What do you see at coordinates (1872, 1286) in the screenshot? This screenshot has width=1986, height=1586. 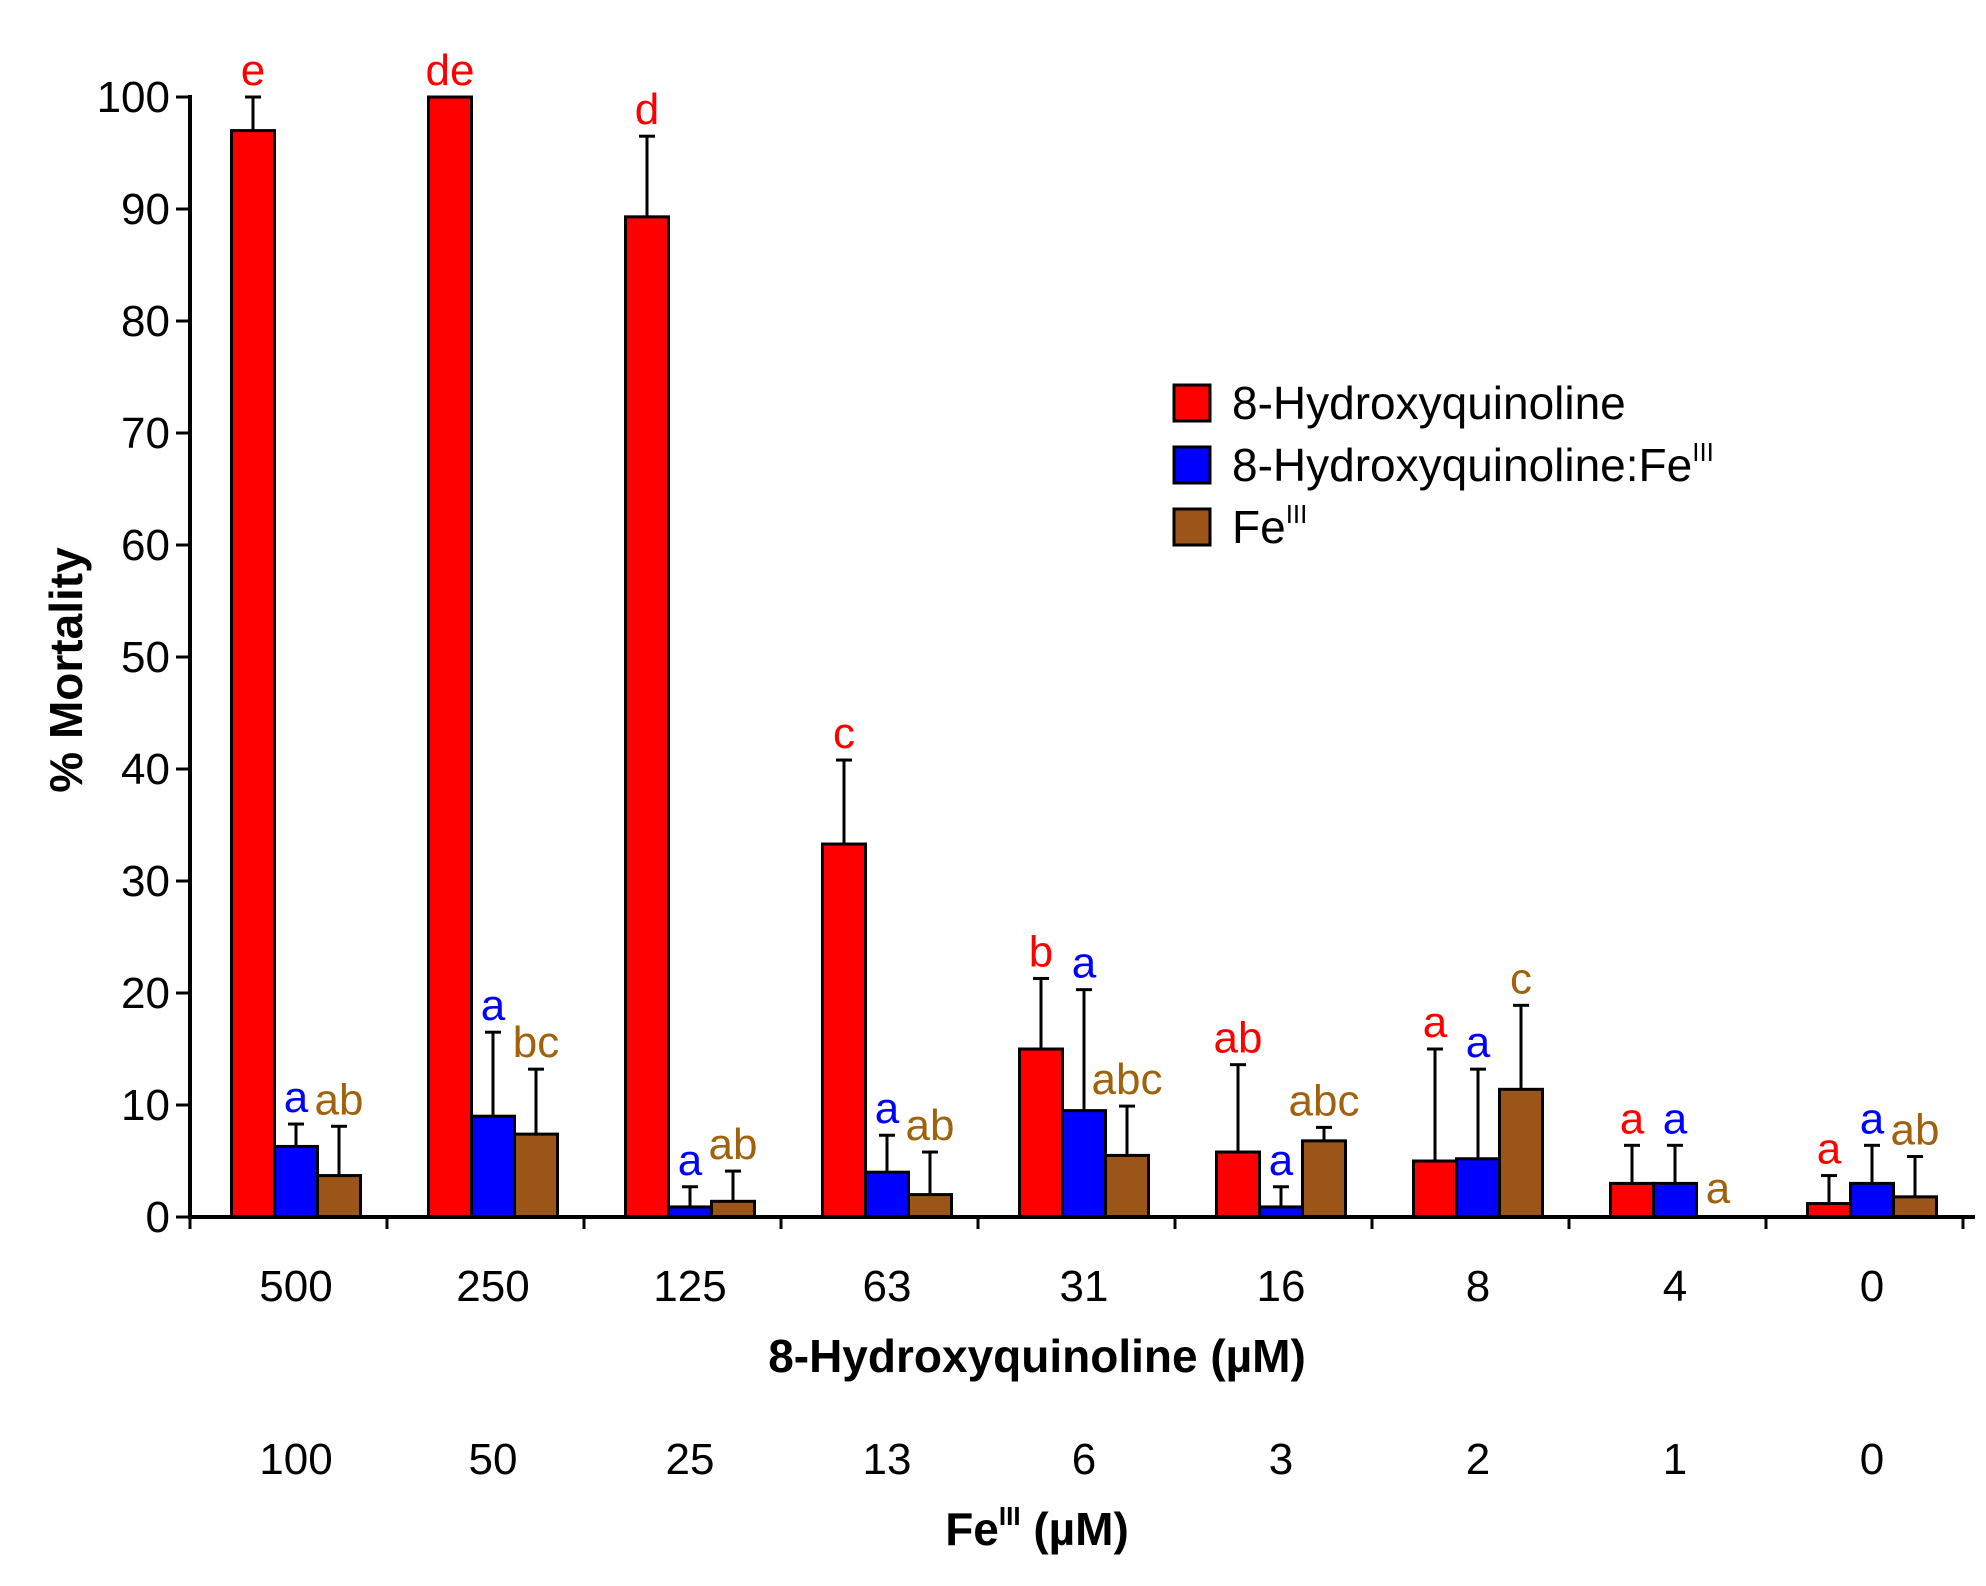 I see `x-tick-label: 0` at bounding box center [1872, 1286].